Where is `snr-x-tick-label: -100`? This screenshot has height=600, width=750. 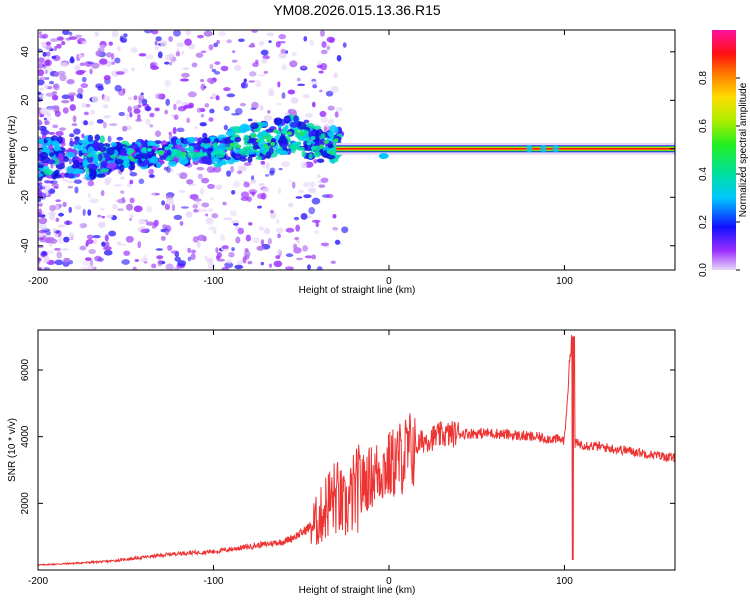
snr-x-tick-label: -100 is located at coordinates (213, 581).